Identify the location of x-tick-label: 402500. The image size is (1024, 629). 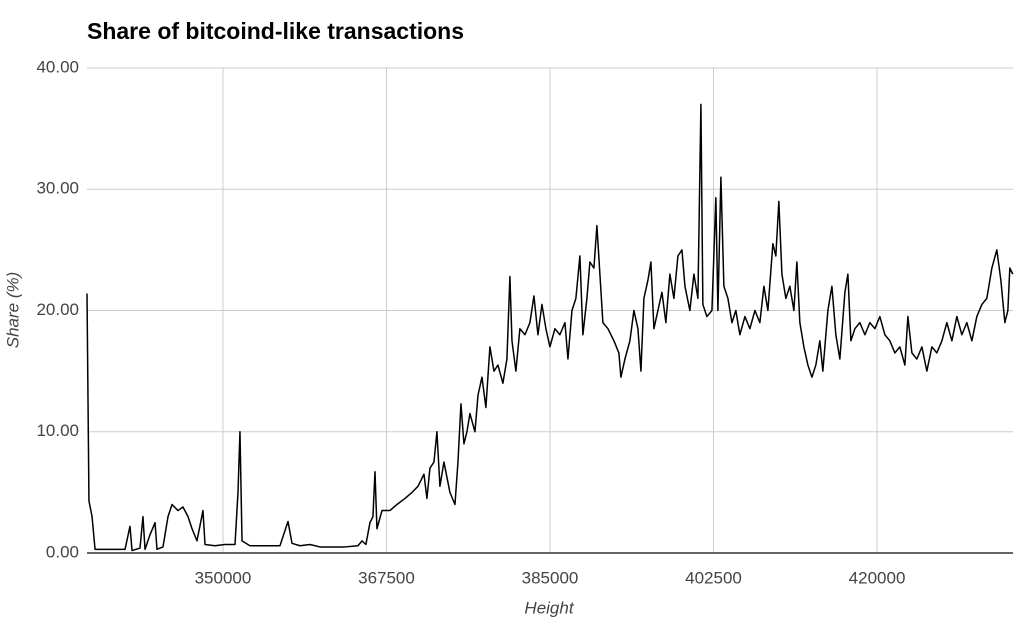
(713, 577).